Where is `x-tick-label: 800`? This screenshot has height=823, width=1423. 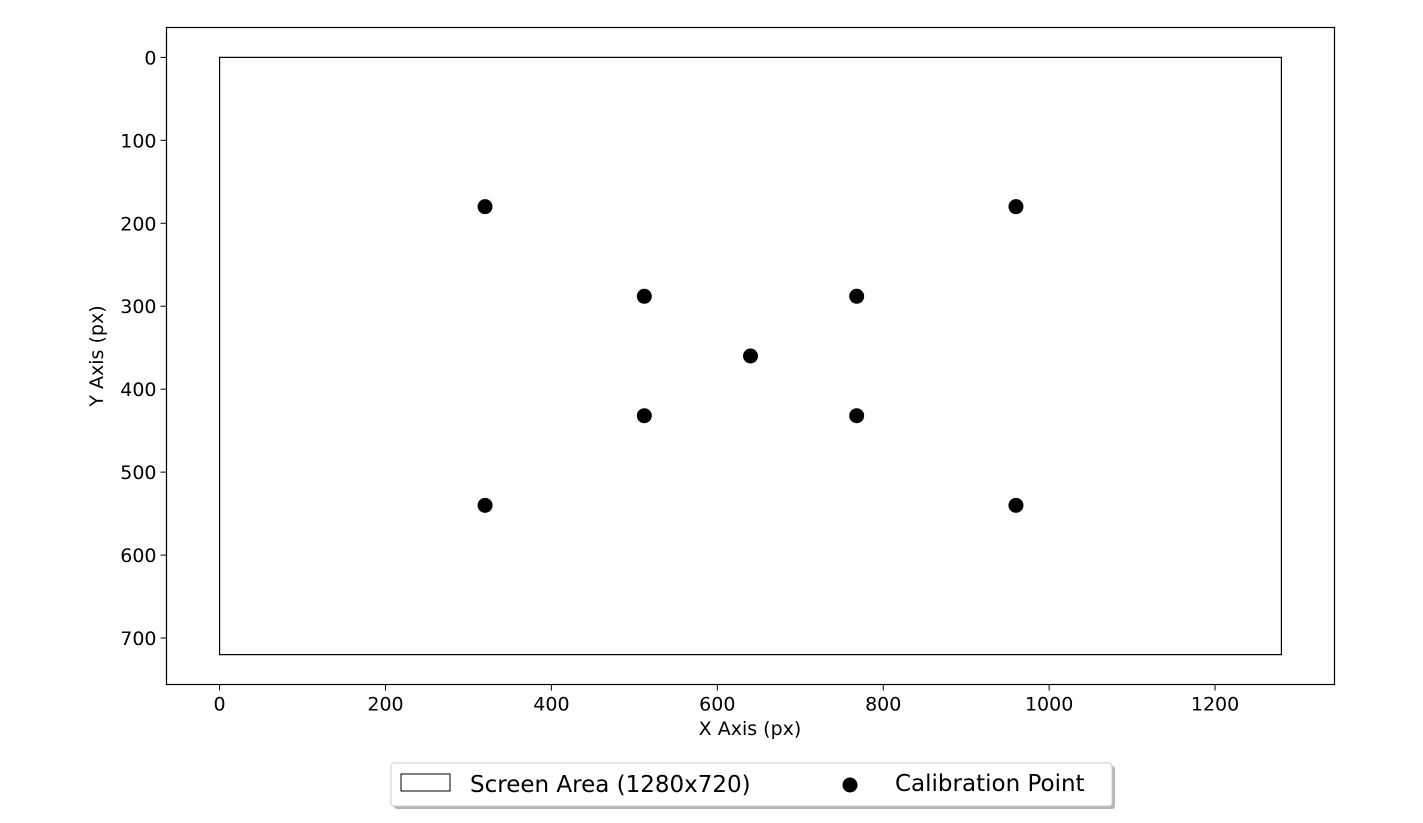
x-tick-label: 800 is located at coordinates (883, 705).